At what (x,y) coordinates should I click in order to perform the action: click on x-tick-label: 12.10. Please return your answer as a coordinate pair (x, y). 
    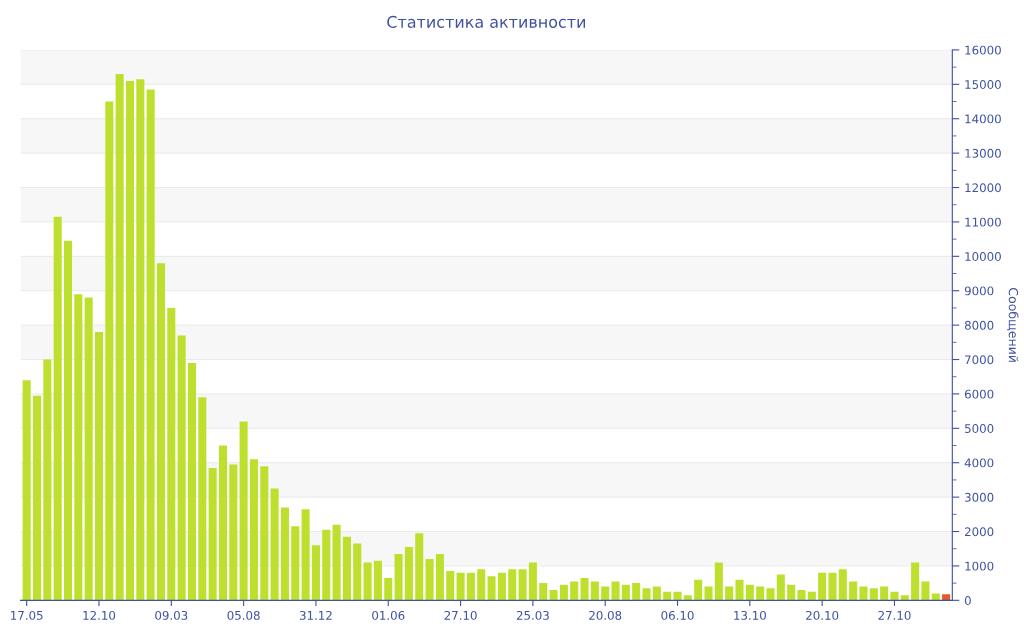
    Looking at the image, I should click on (99, 615).